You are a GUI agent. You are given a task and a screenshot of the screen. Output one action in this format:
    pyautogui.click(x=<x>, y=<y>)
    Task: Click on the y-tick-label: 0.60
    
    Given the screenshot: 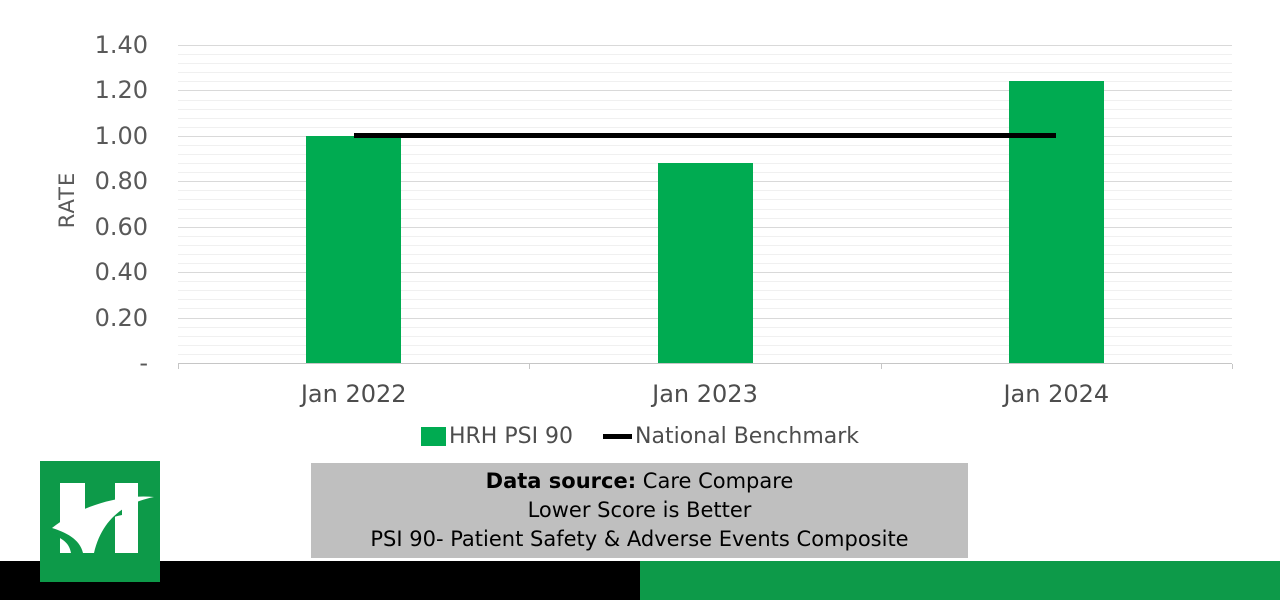 What is the action you would take?
    pyautogui.click(x=121, y=226)
    